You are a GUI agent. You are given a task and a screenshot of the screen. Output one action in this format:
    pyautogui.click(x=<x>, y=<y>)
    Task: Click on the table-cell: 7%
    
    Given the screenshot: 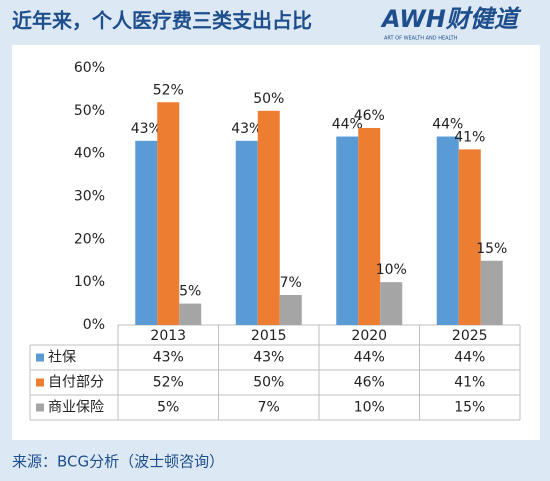 What is the action you would take?
    pyautogui.click(x=269, y=408)
    